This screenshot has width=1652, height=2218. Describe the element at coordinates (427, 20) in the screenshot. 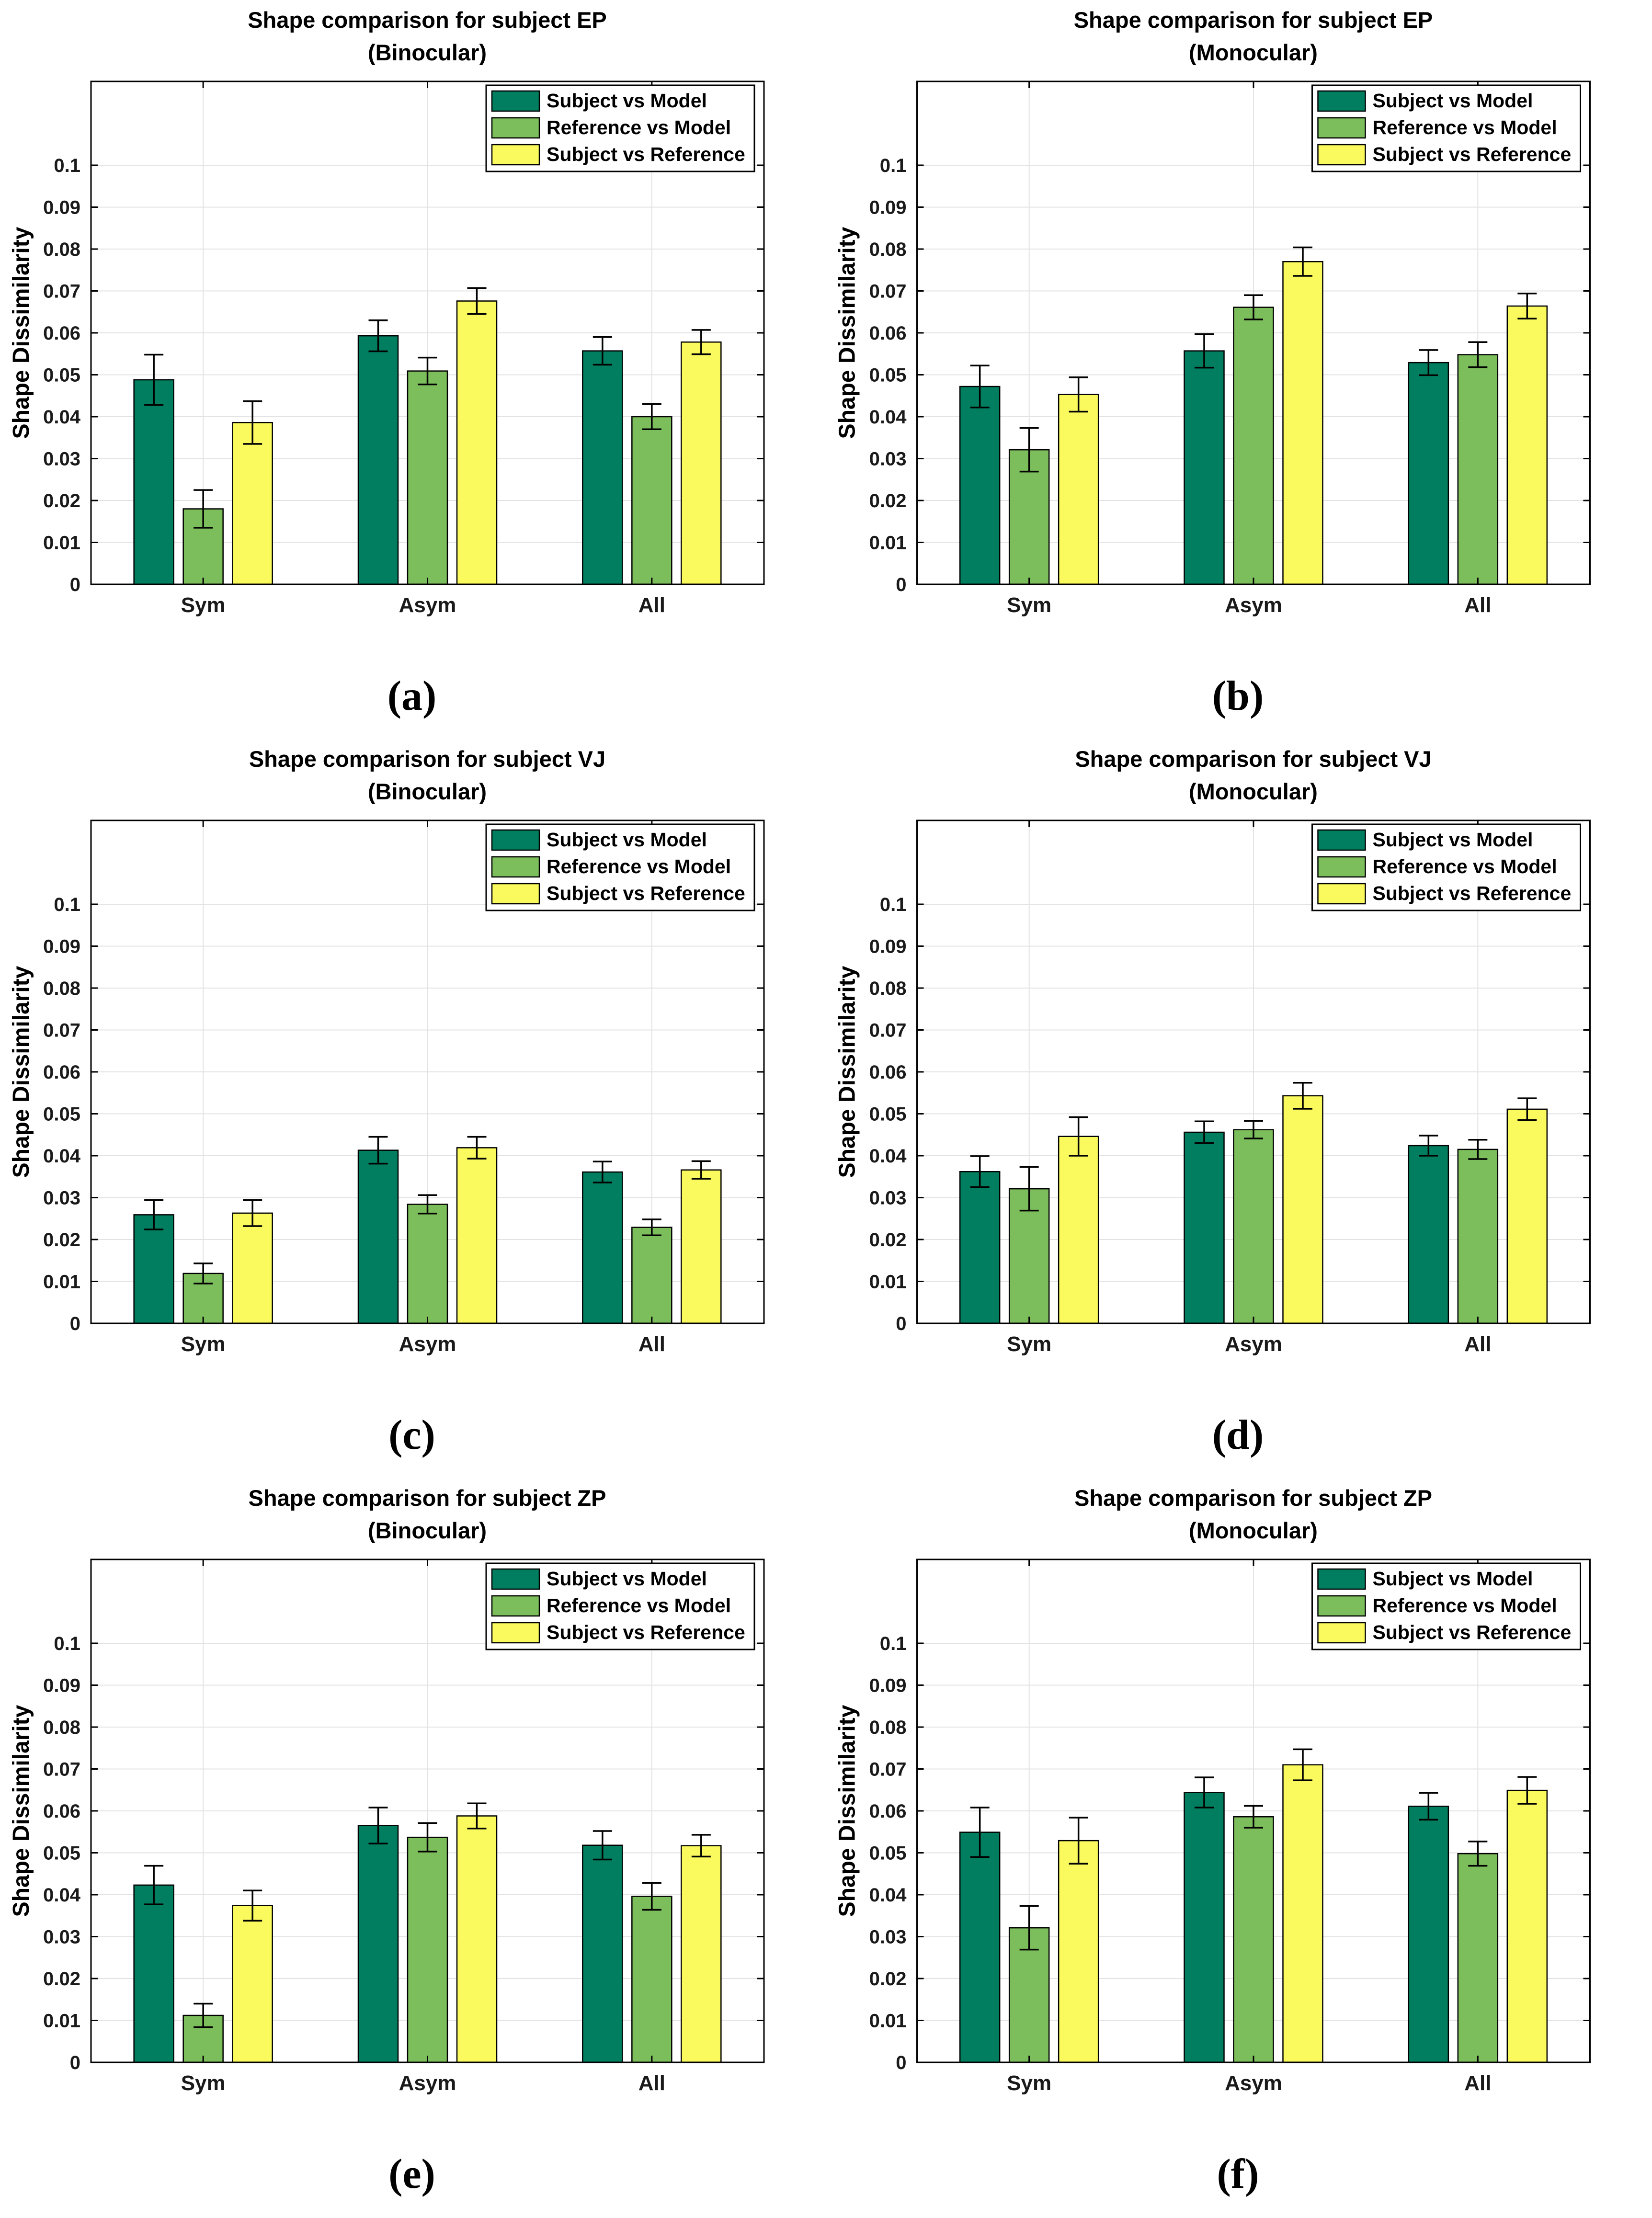

I see `chart-title: Shape comparison for subject EP` at that location.